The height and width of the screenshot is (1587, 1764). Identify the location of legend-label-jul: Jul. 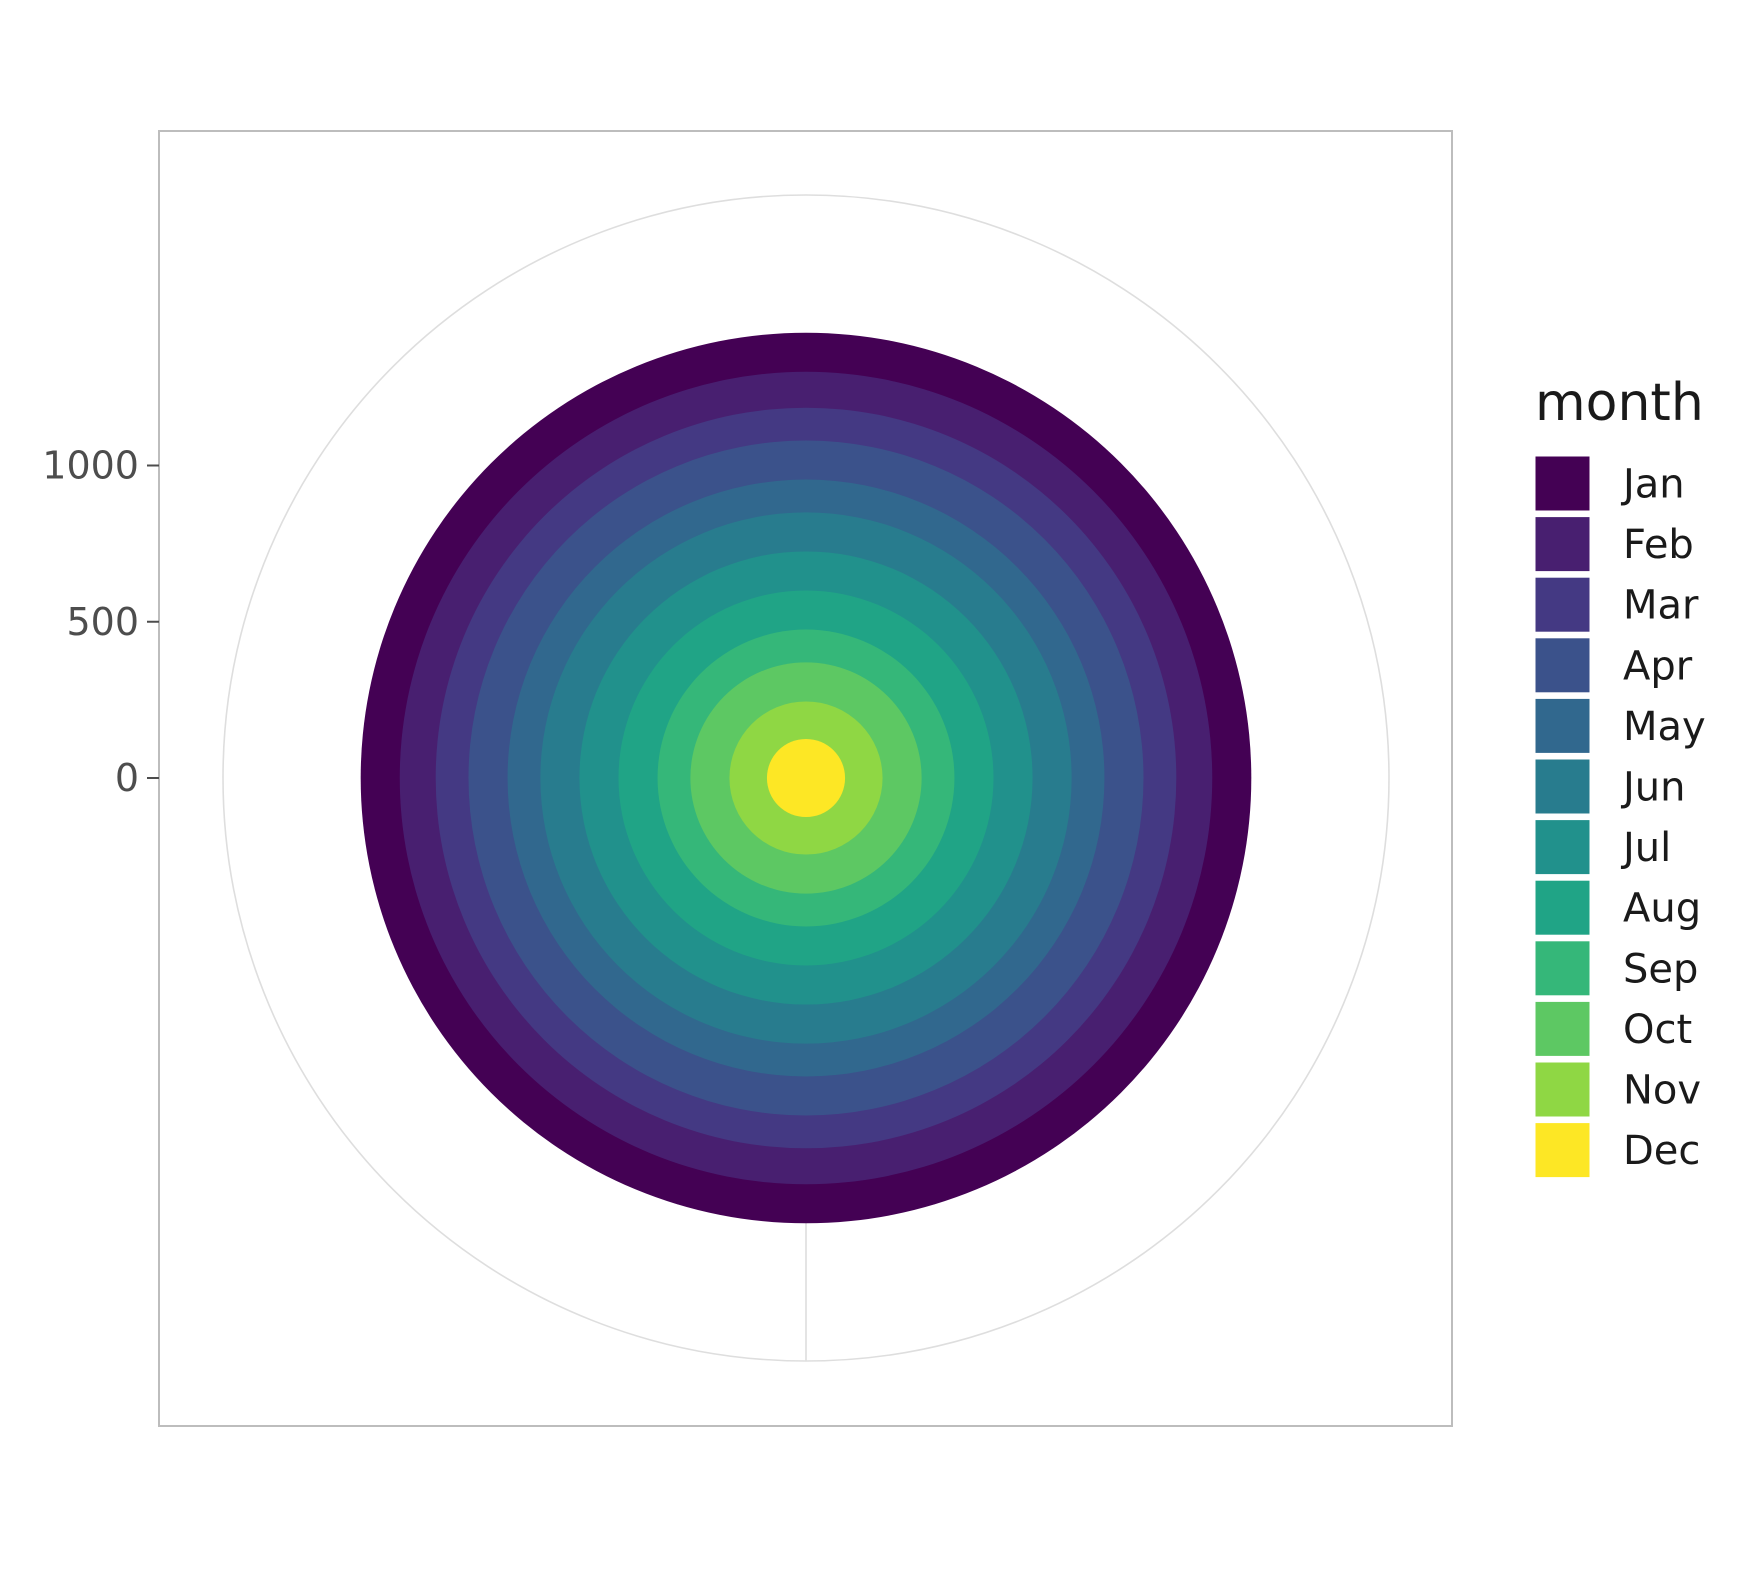
(1645, 848).